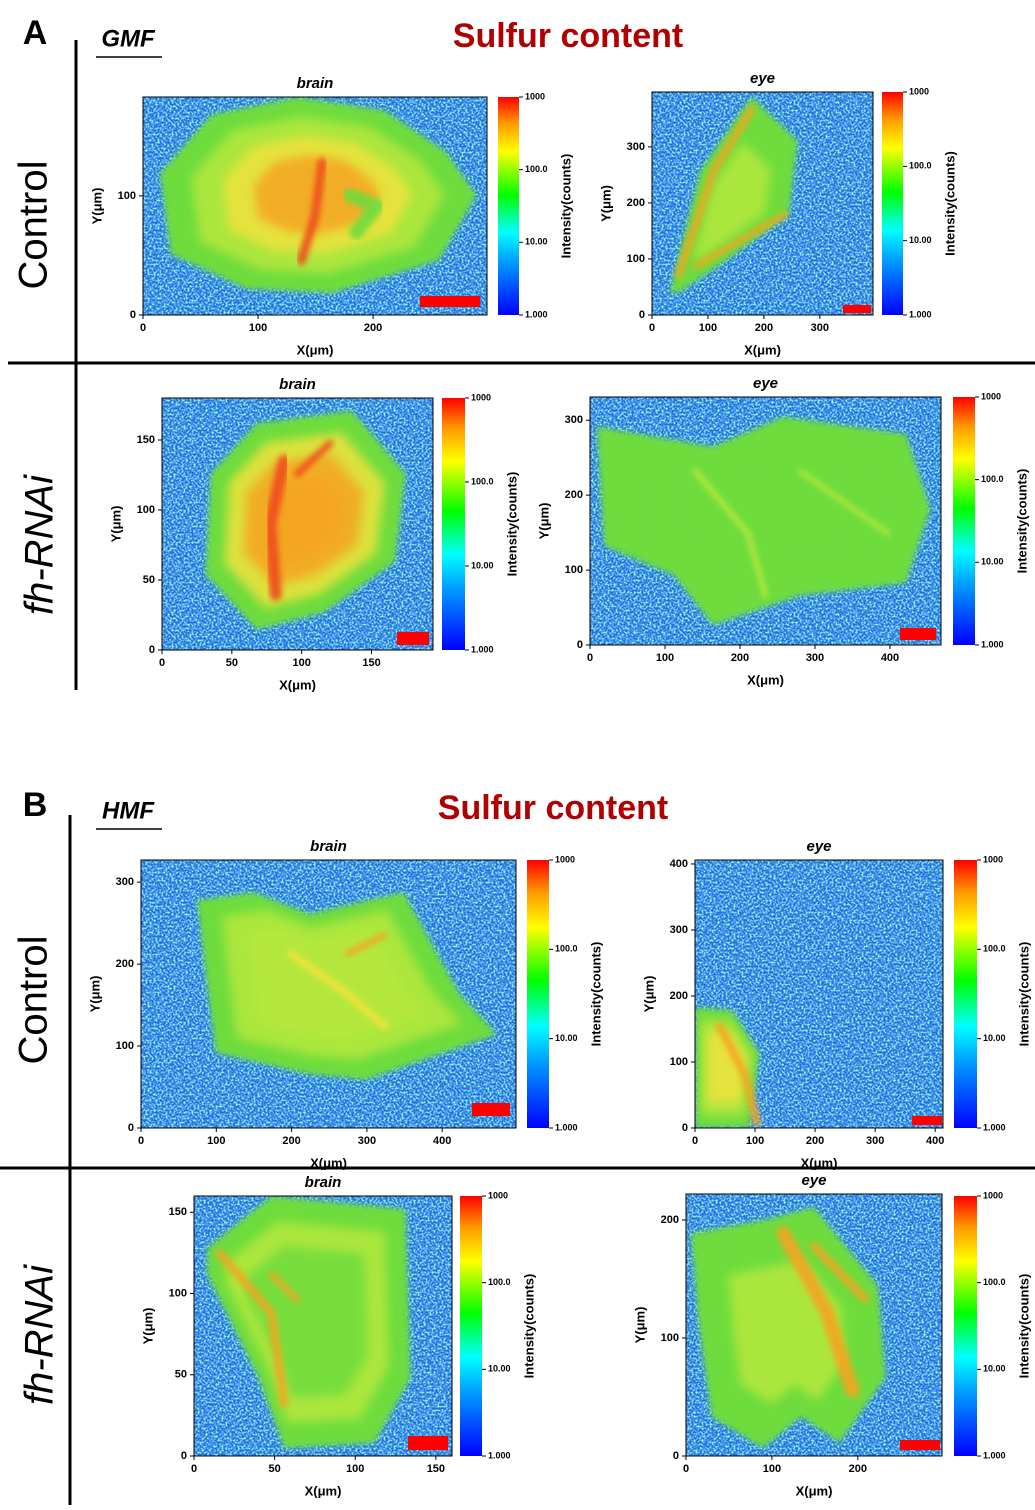 Image resolution: width=1035 pixels, height=1510 pixels. What do you see at coordinates (695, 1141) in the screenshot?
I see `x-tick-label: 0` at bounding box center [695, 1141].